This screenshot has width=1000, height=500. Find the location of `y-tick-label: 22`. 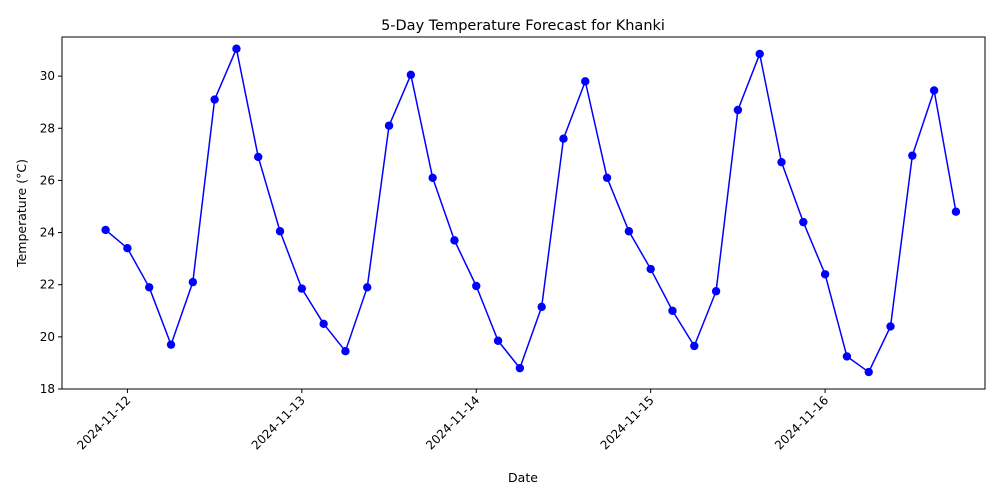

y-tick-label: 22 is located at coordinates (47, 285).